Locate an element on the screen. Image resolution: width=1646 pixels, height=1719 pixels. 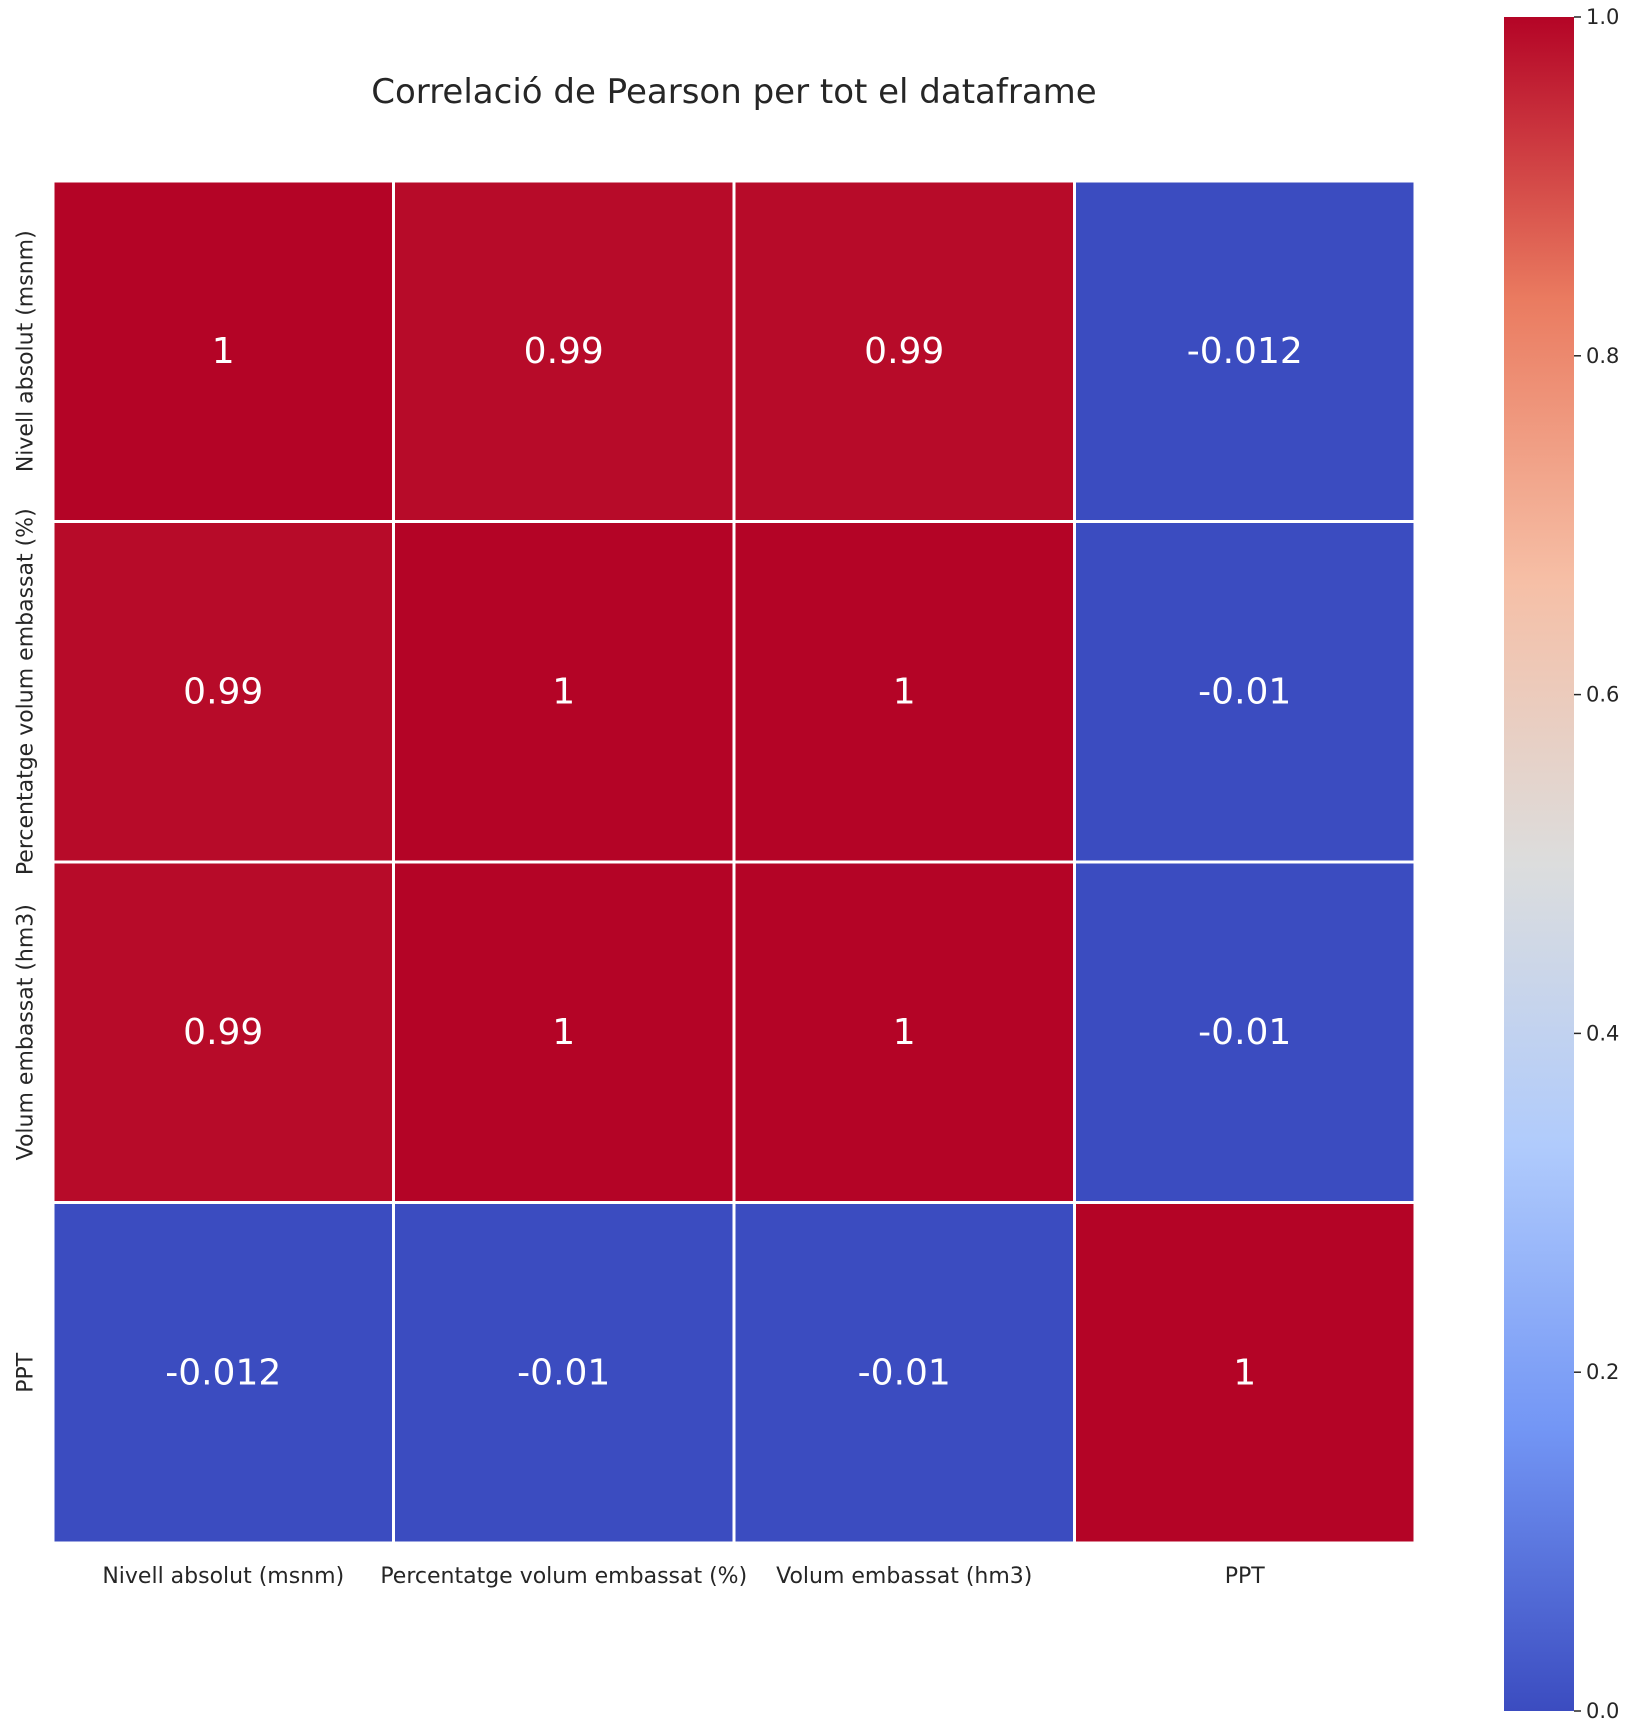
colorbar-tick-label: 0.2 is located at coordinates (1602, 1372).